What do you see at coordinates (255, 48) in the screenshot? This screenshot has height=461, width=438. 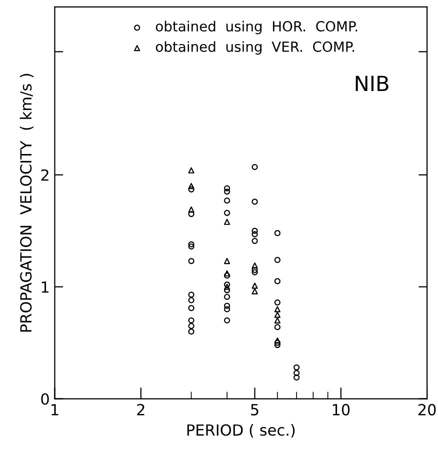 I see `legend-label: obtained using VER. COMP.` at bounding box center [255, 48].